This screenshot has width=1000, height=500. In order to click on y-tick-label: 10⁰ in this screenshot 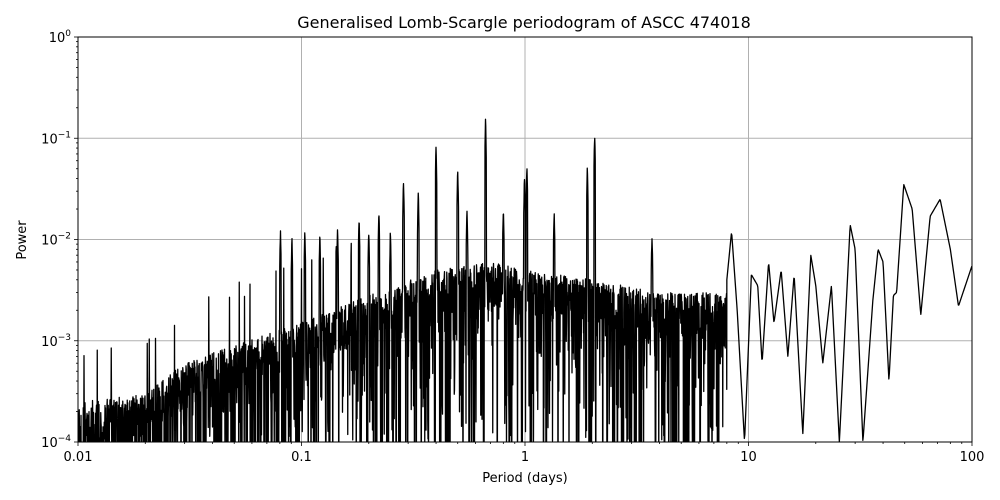, I will do `click(60, 37)`.